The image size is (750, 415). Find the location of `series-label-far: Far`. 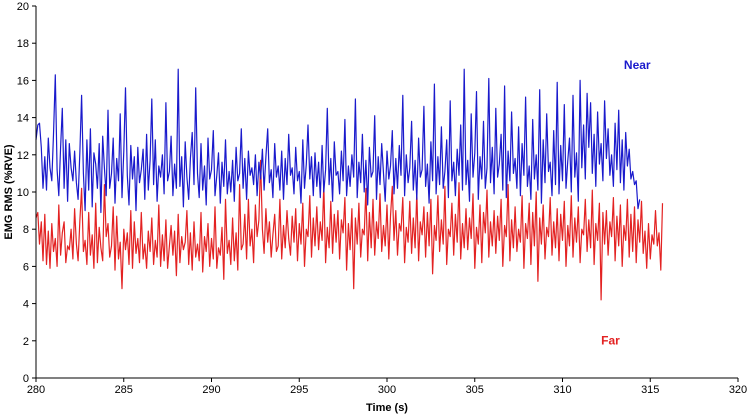

series-label-far: Far is located at coordinates (610, 341).